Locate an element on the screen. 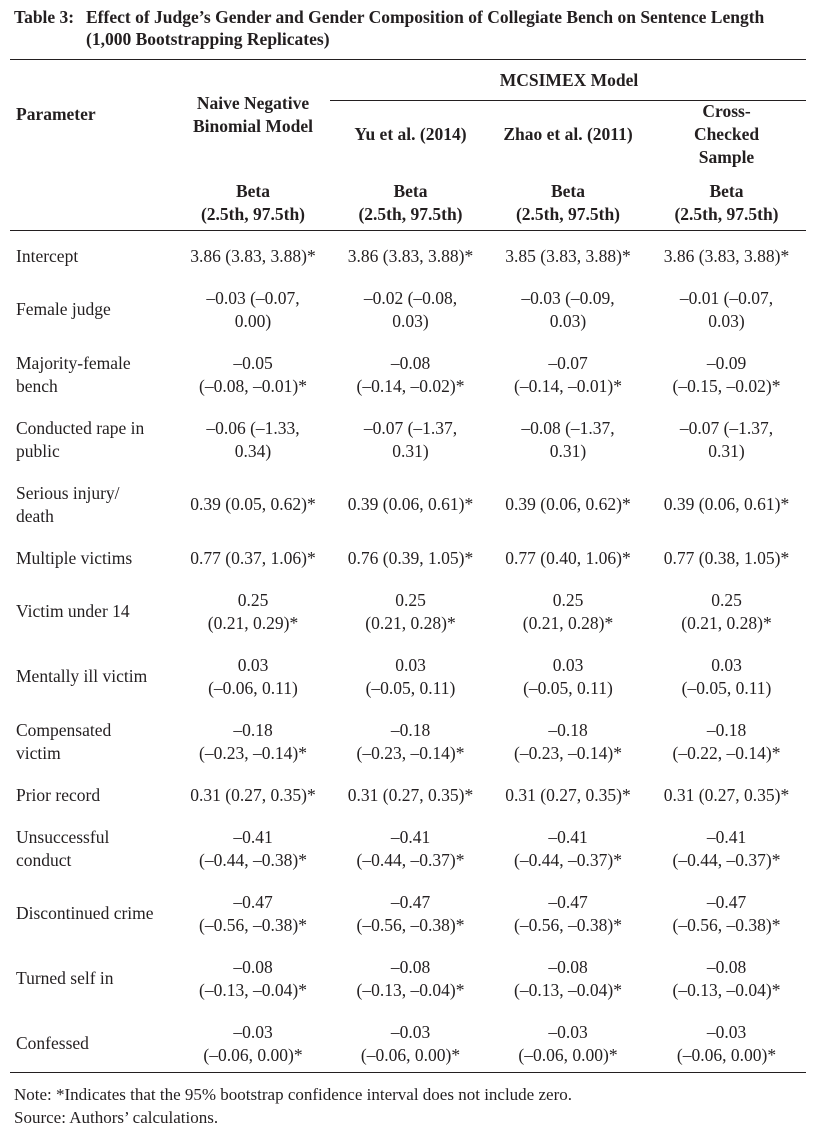 Image resolution: width=822 pixels, height=1148 pixels. value-cell: –0.18 (–0.22, –0.14)* is located at coordinates (726, 741).